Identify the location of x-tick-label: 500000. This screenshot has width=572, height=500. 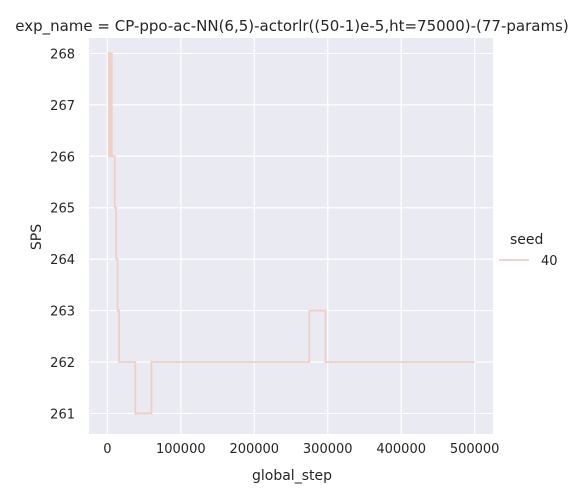
(475, 449).